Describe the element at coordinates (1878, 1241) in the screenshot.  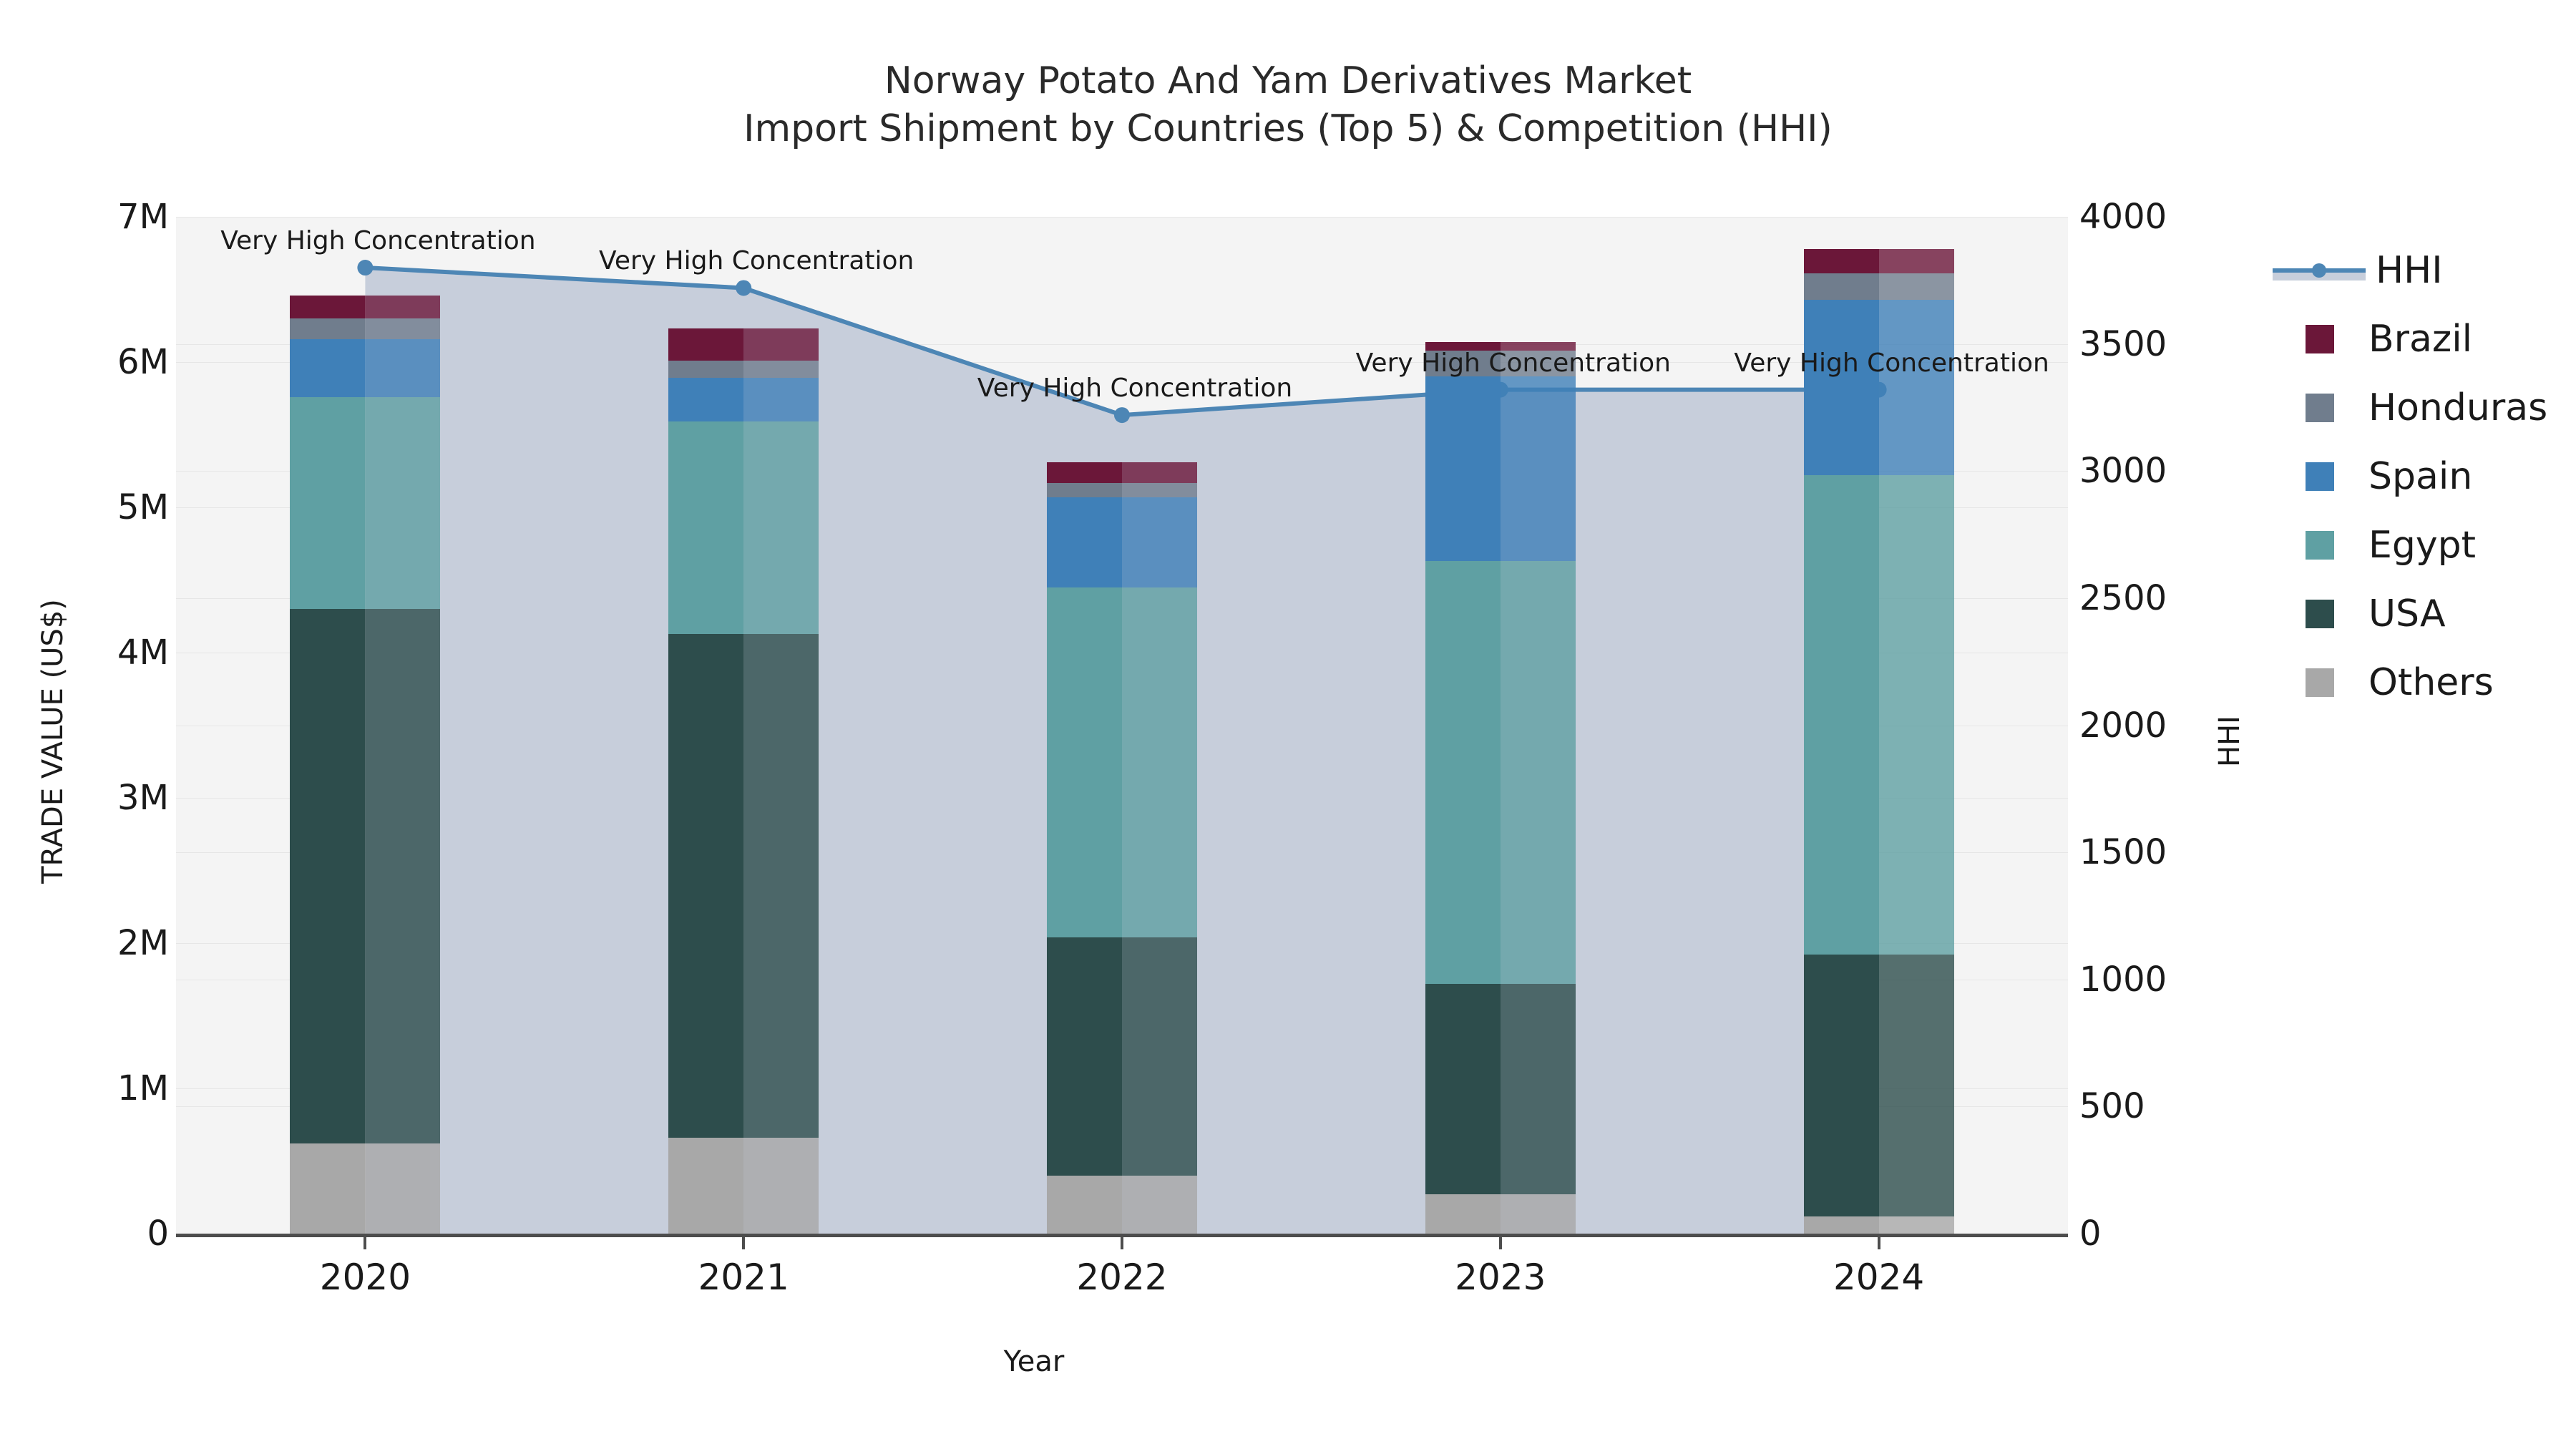
I see `x-axis-tick-mark` at that location.